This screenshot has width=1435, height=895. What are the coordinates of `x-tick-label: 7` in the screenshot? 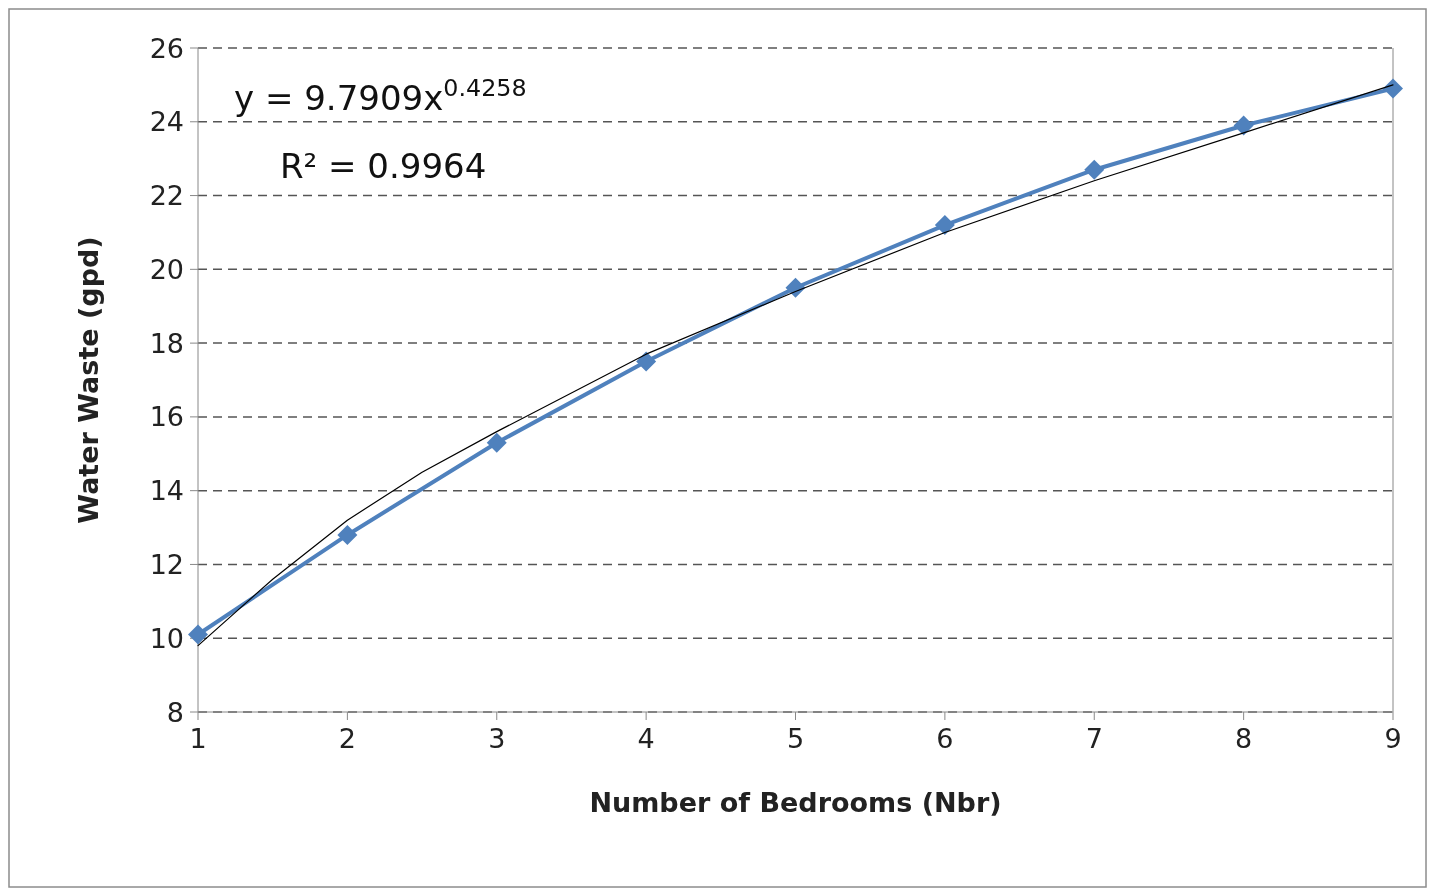 It's located at (1094, 738).